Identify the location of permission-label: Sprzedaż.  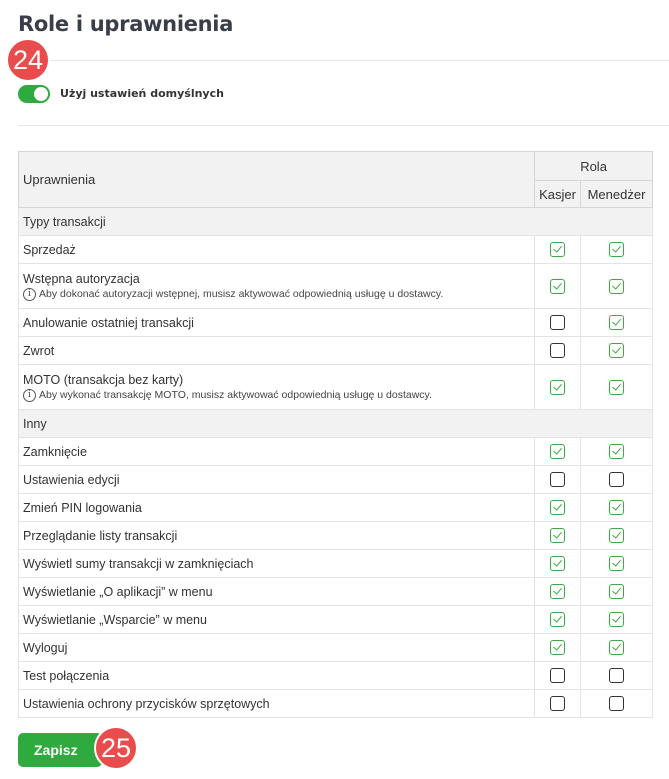
(49, 249).